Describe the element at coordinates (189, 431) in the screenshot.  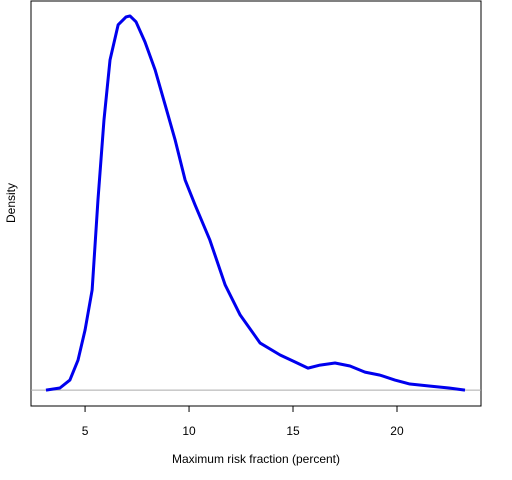
I see `x-tick-label: 10` at that location.